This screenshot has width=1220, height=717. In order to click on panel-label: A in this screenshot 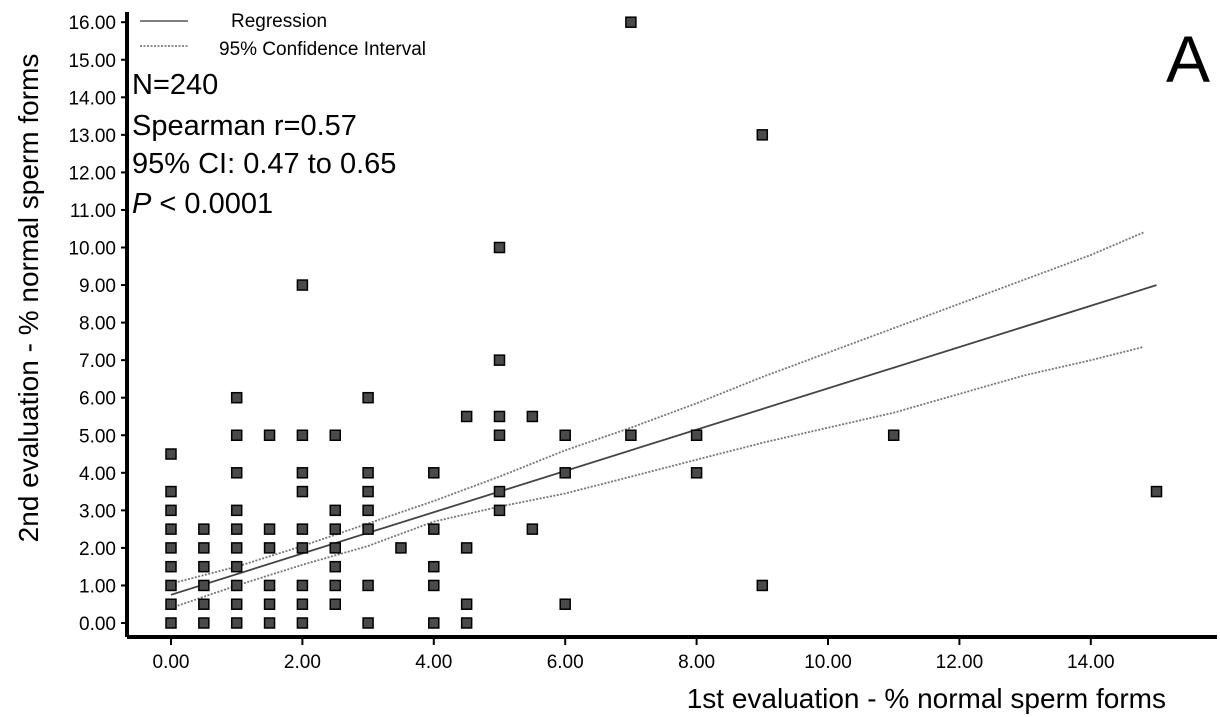, I will do `click(1188, 59)`.